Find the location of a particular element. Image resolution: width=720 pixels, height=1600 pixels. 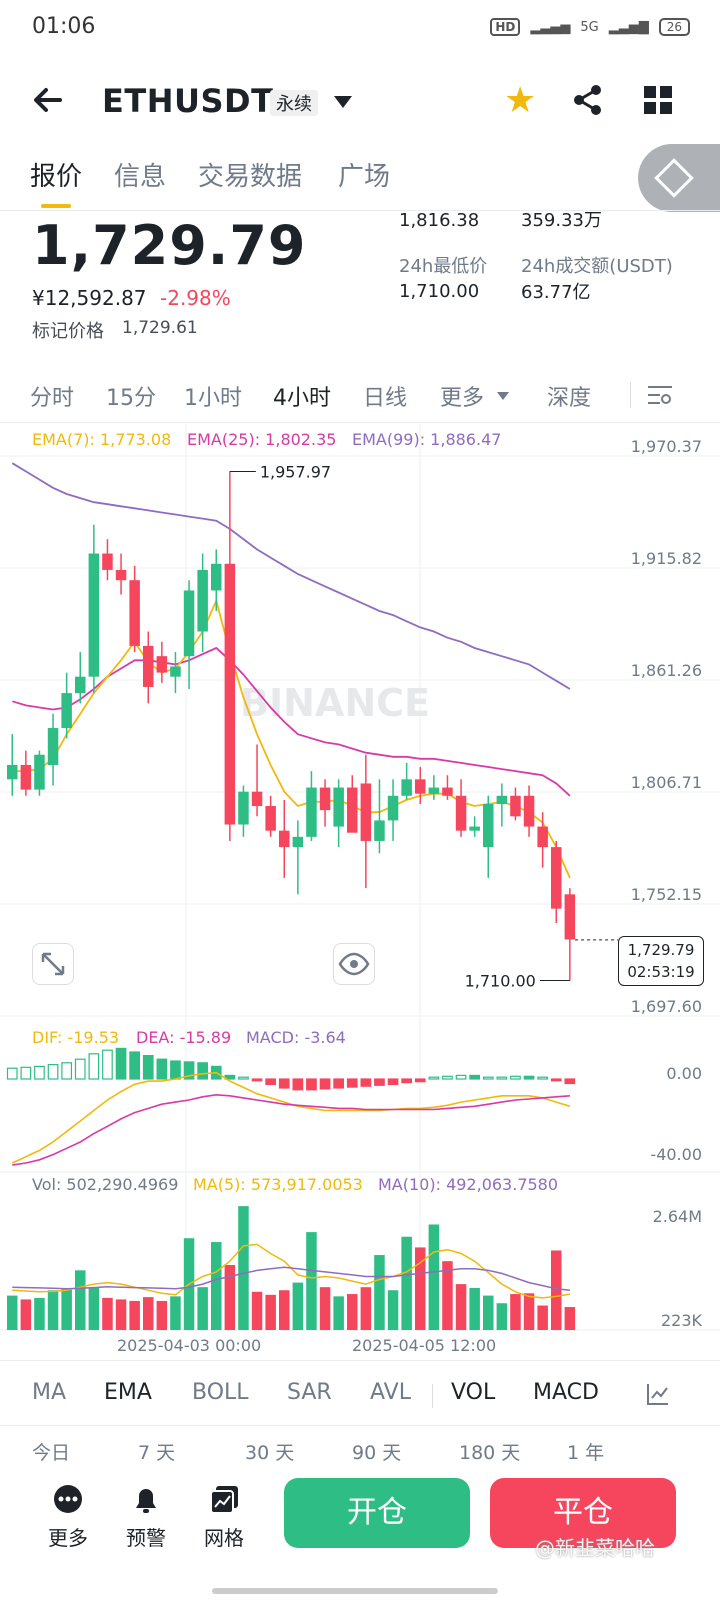

star-icon: ★ is located at coordinates (520, 100).